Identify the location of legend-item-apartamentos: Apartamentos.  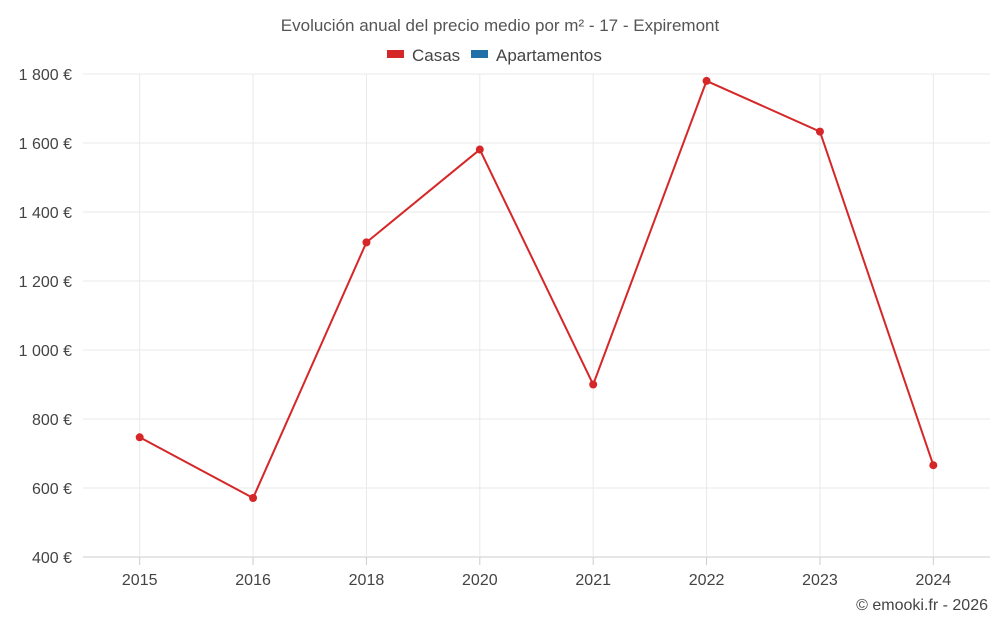
(536, 55).